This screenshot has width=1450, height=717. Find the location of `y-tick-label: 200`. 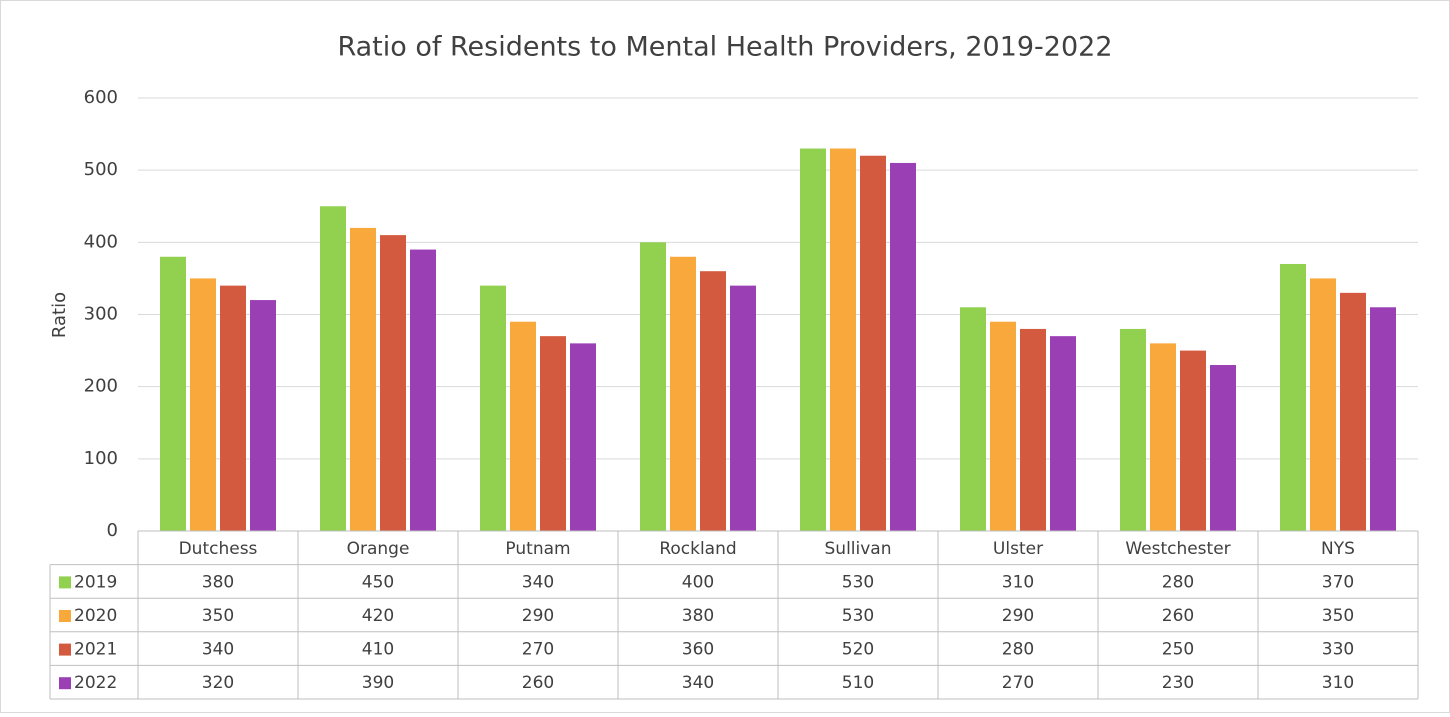

y-tick-label: 200 is located at coordinates (101, 386).